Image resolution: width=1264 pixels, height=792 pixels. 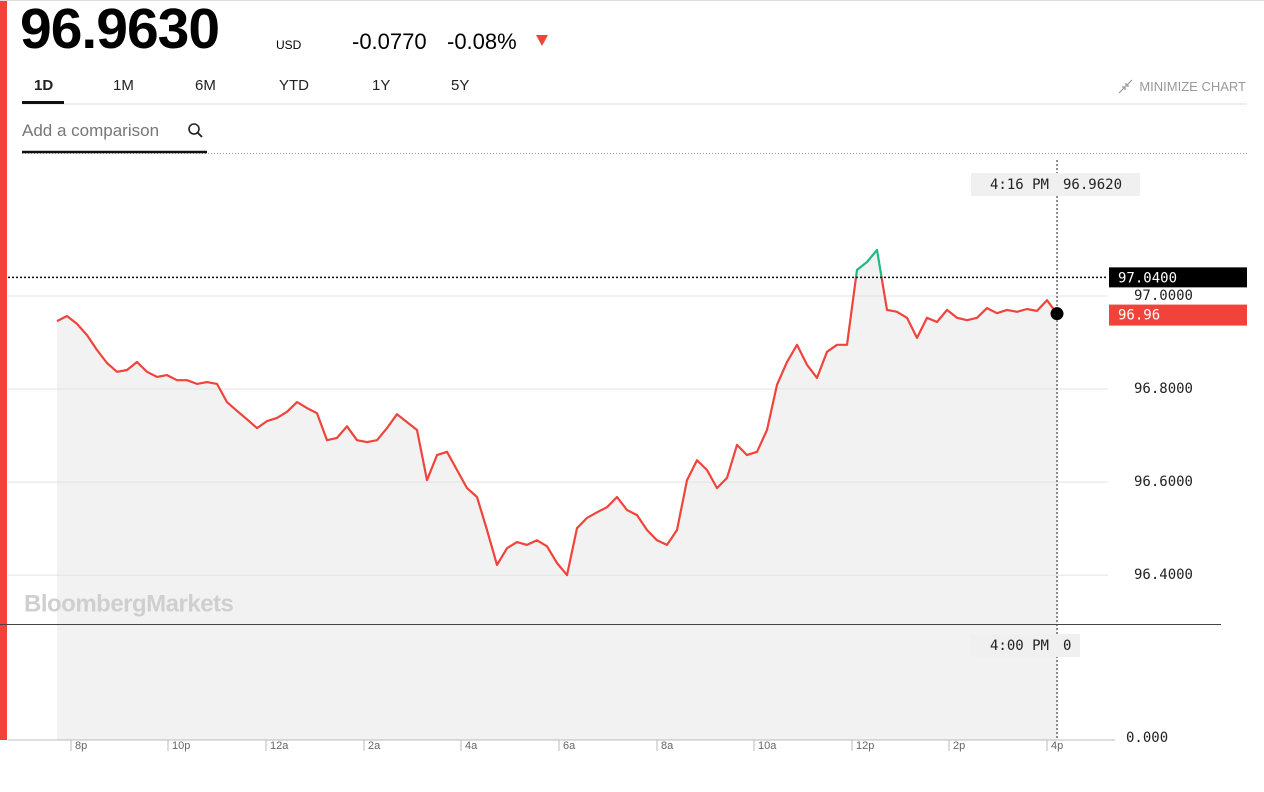 I want to click on comparison-input: Add a comparison, so click(x=91, y=130).